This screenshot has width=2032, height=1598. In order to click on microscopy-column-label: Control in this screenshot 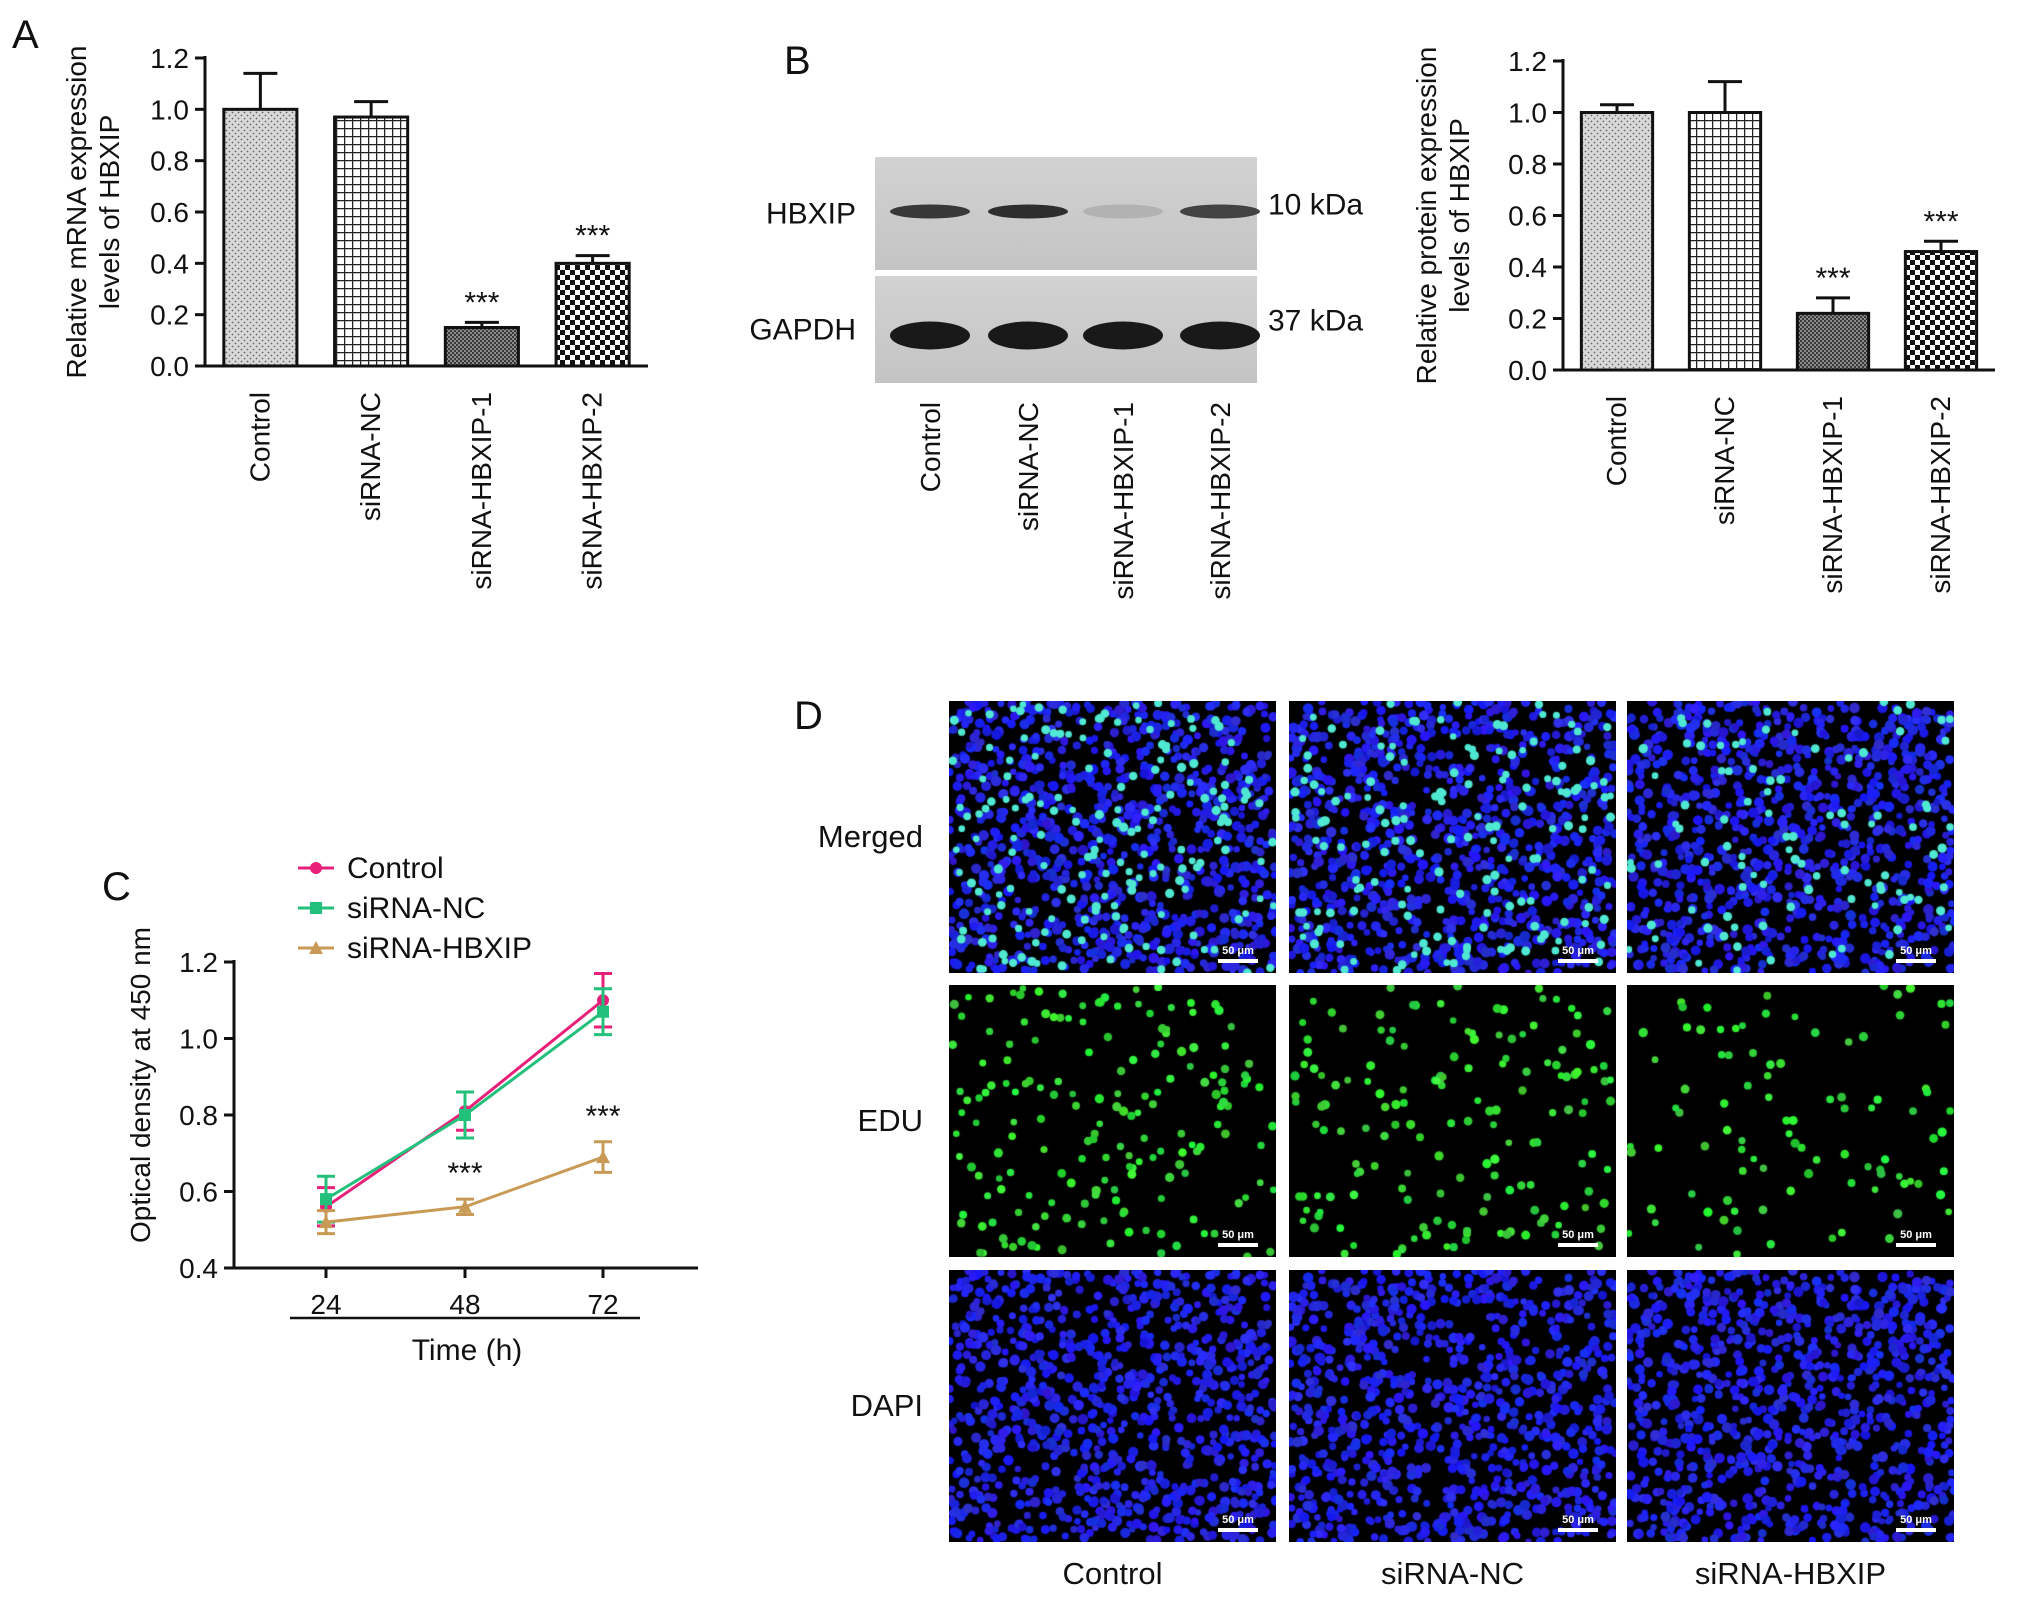, I will do `click(1112, 1573)`.